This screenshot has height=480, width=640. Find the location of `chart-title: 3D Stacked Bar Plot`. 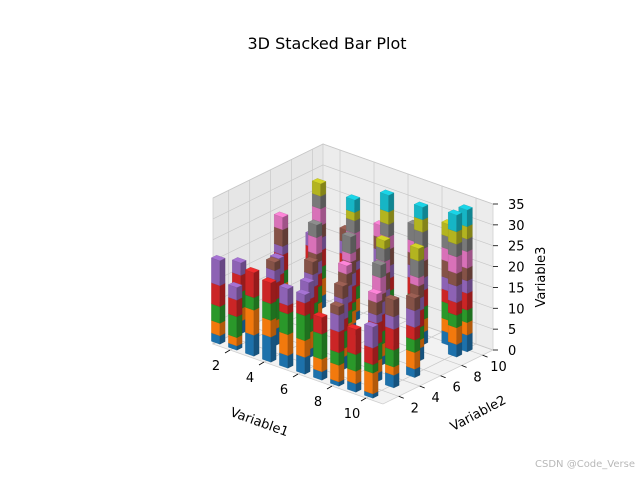

chart-title: 3D Stacked Bar Plot is located at coordinates (327, 43).